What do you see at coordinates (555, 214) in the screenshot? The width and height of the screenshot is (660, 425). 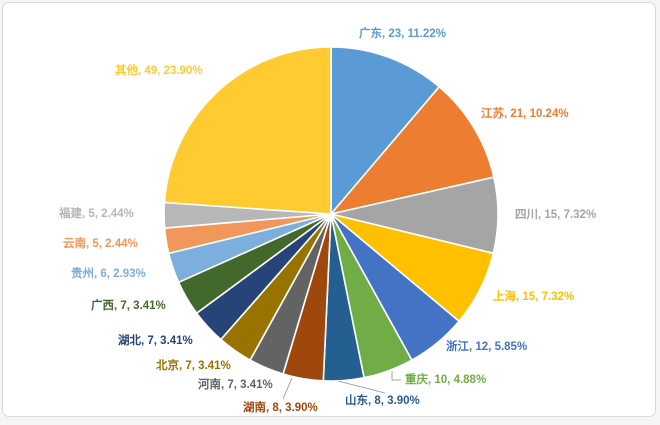 I see `data-label-2: 四川, 15, 7.32%` at bounding box center [555, 214].